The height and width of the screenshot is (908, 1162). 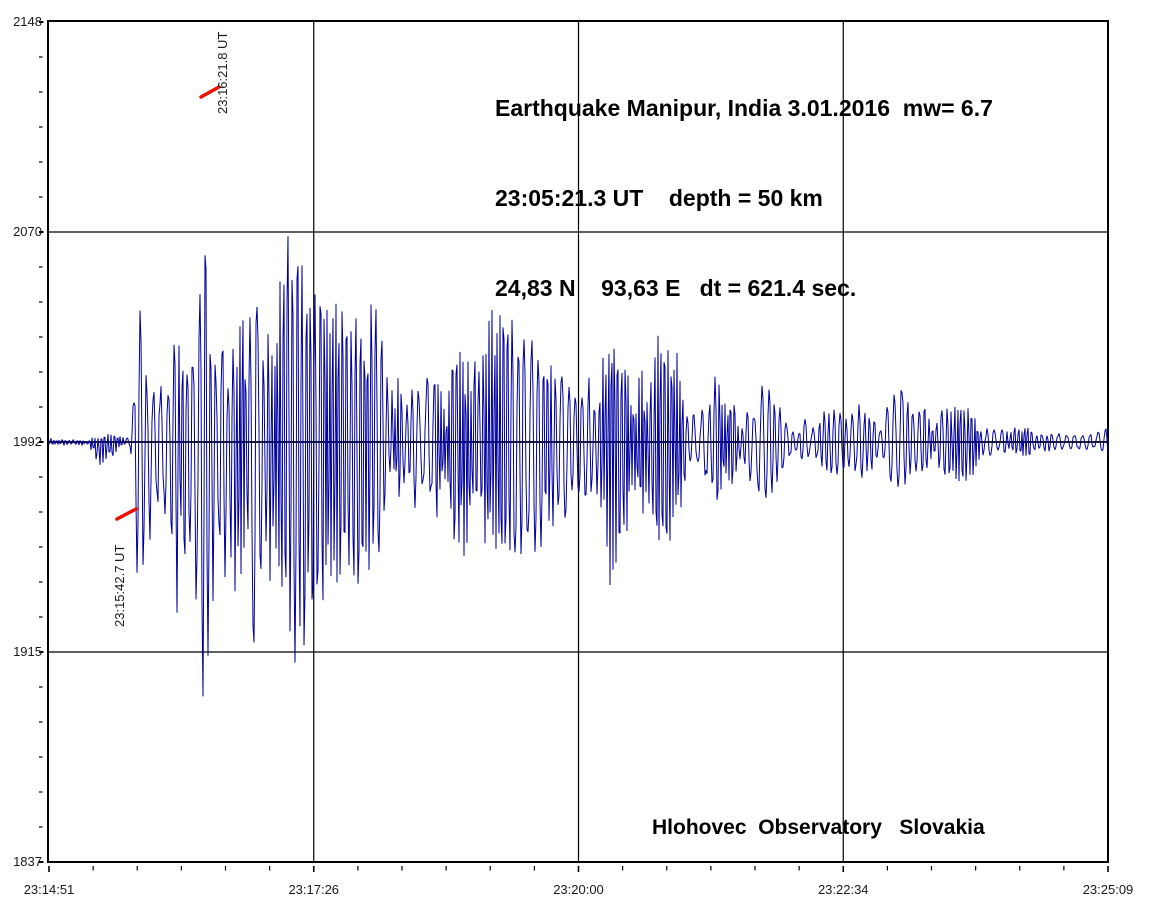 What do you see at coordinates (27, 231) in the screenshot?
I see `y-tick-label-2070: 2070` at bounding box center [27, 231].